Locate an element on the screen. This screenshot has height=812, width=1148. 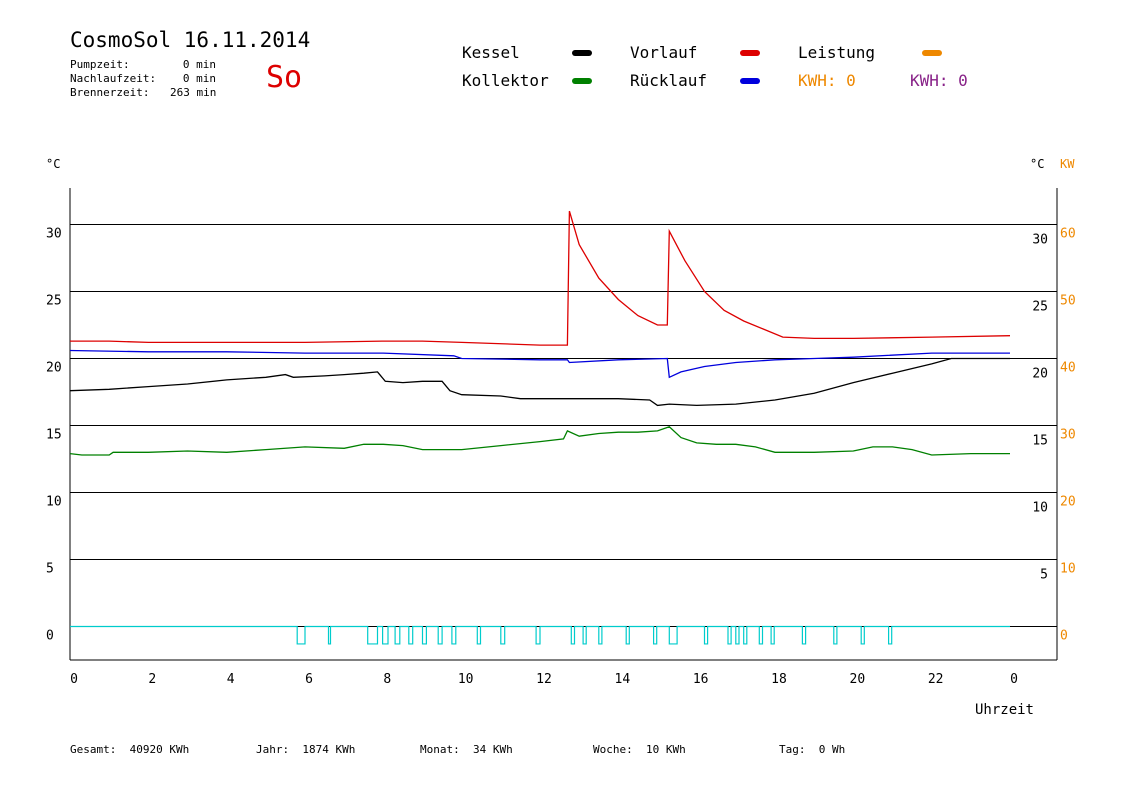
kwh-leistung: KWH: 0 is located at coordinates (827, 80).